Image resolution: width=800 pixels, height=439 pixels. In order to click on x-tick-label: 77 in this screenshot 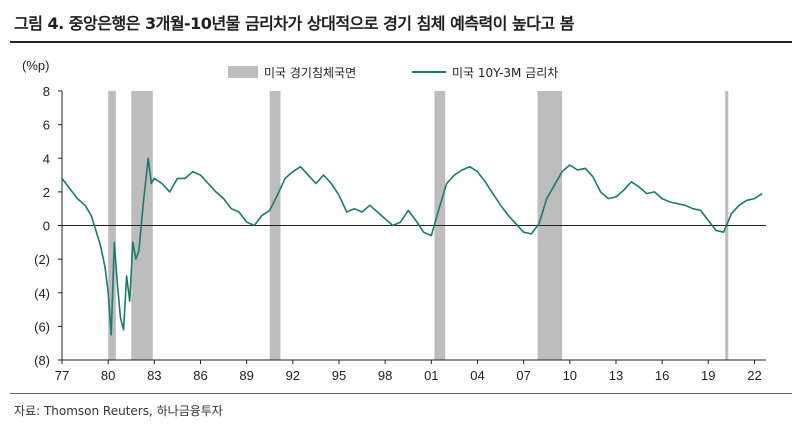, I will do `click(62, 375)`.